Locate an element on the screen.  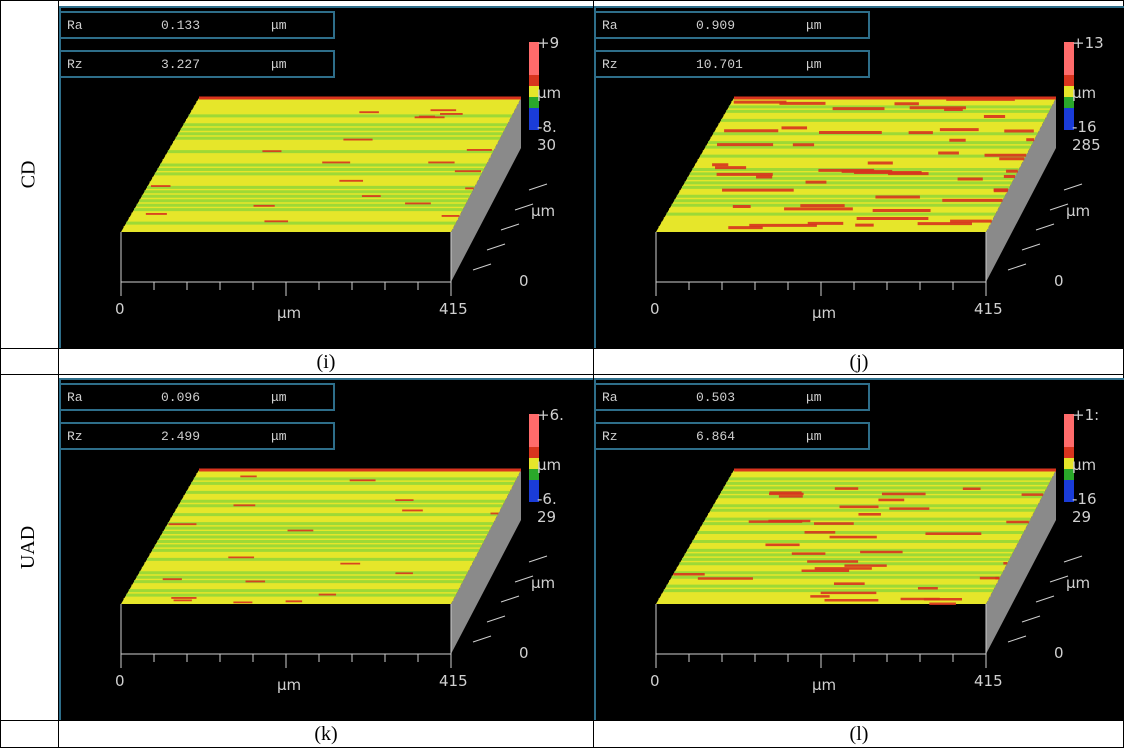
scale-top-label: +9 is located at coordinates (548, 43).